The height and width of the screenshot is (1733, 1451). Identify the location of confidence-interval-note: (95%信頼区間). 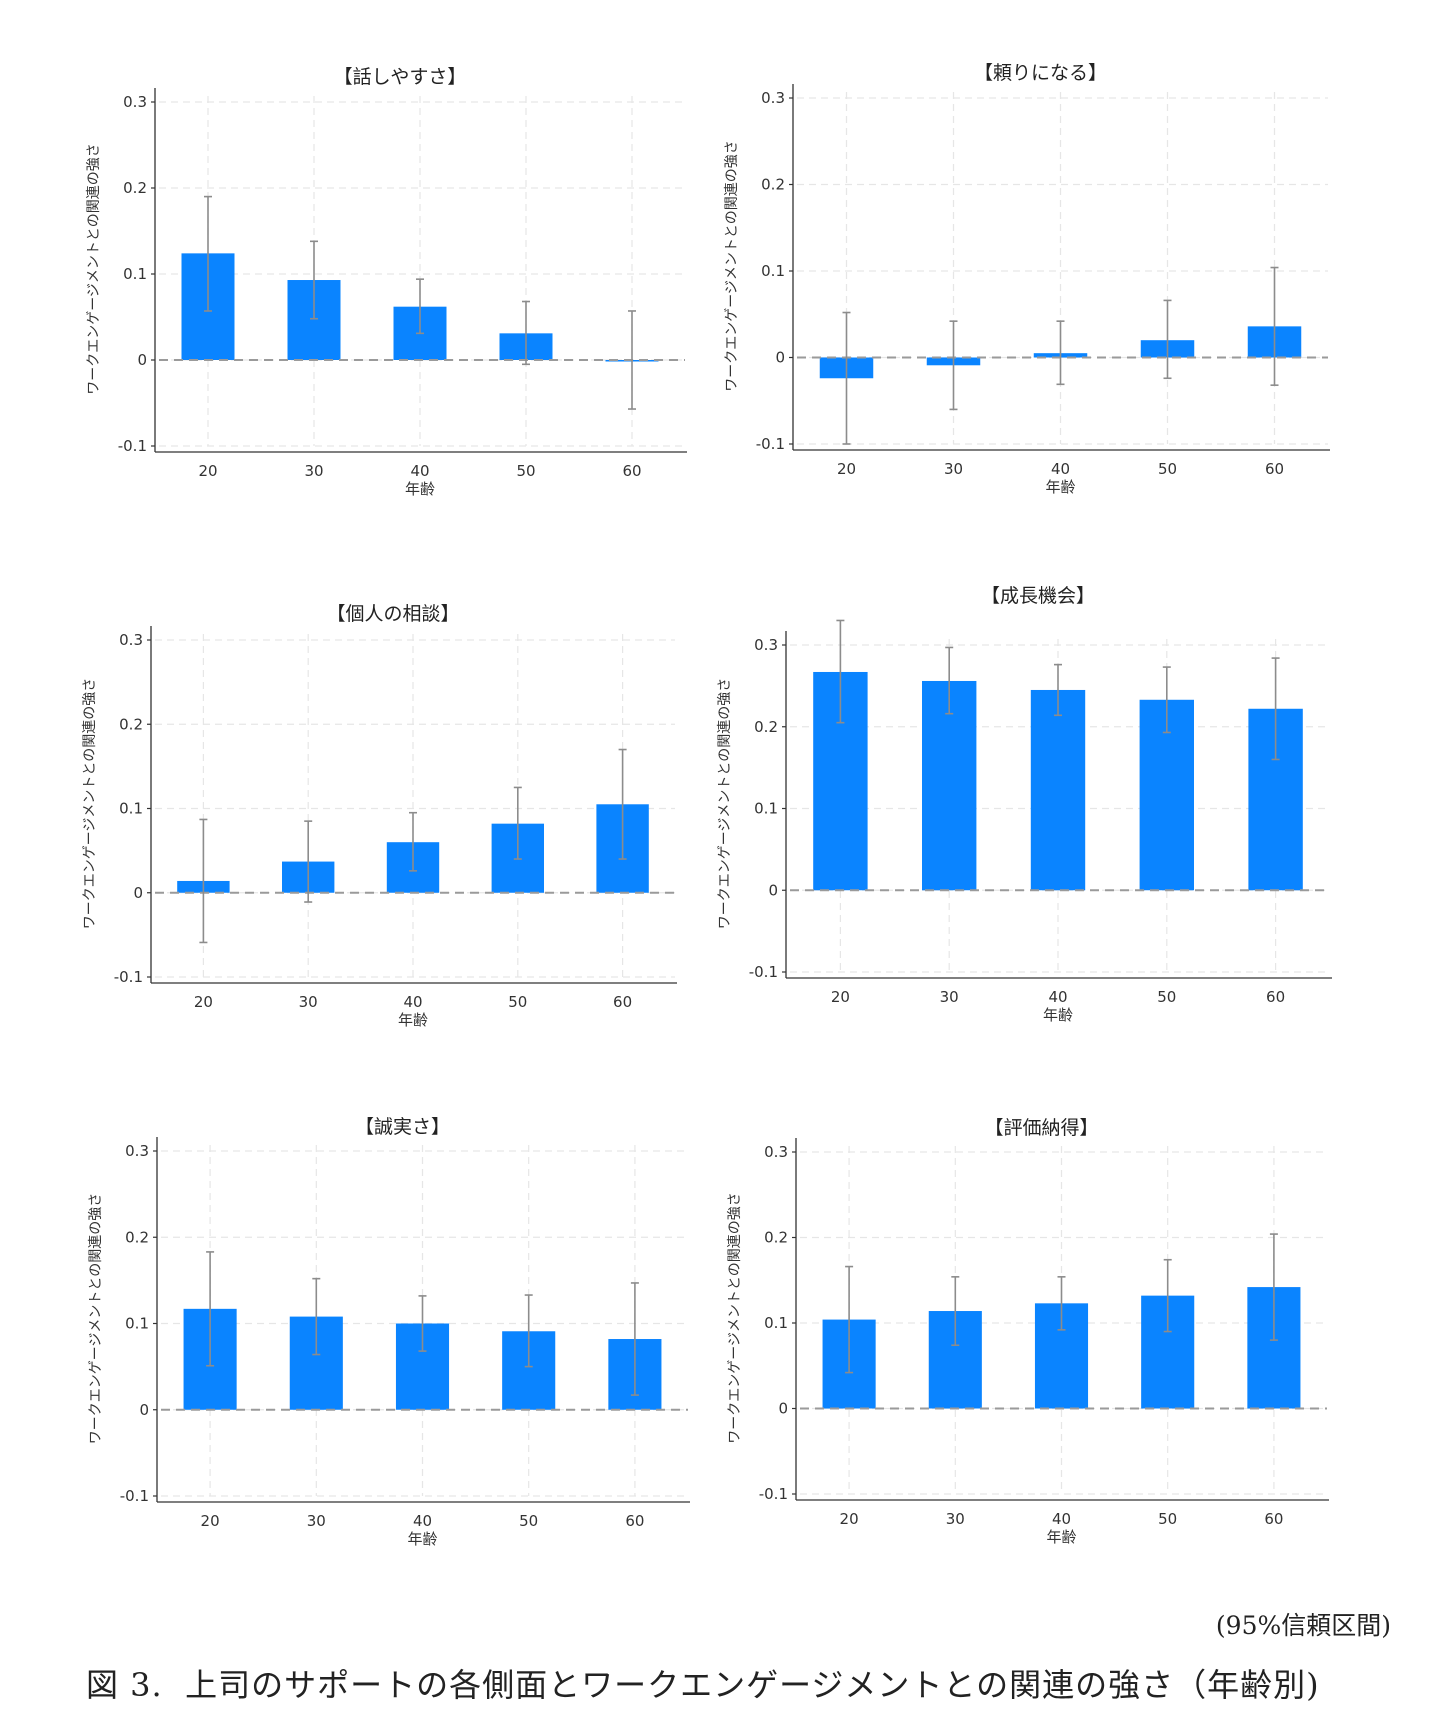
(1303, 1625).